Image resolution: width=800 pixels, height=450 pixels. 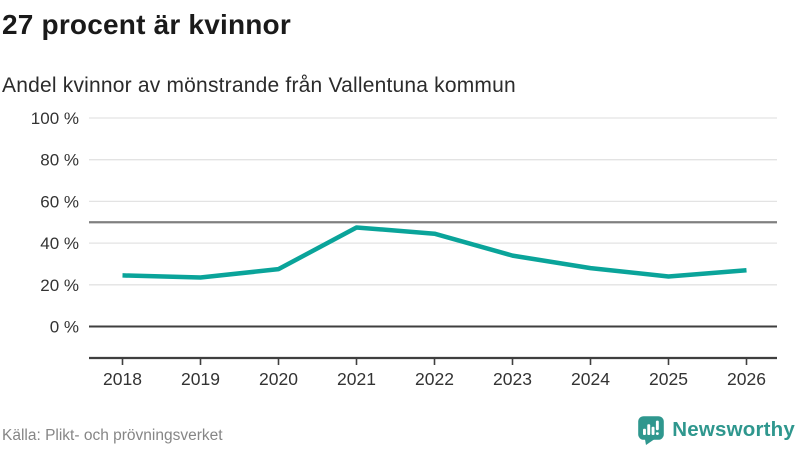 What do you see at coordinates (59, 285) in the screenshot?
I see `y-axis-tick-label: 20 %` at bounding box center [59, 285].